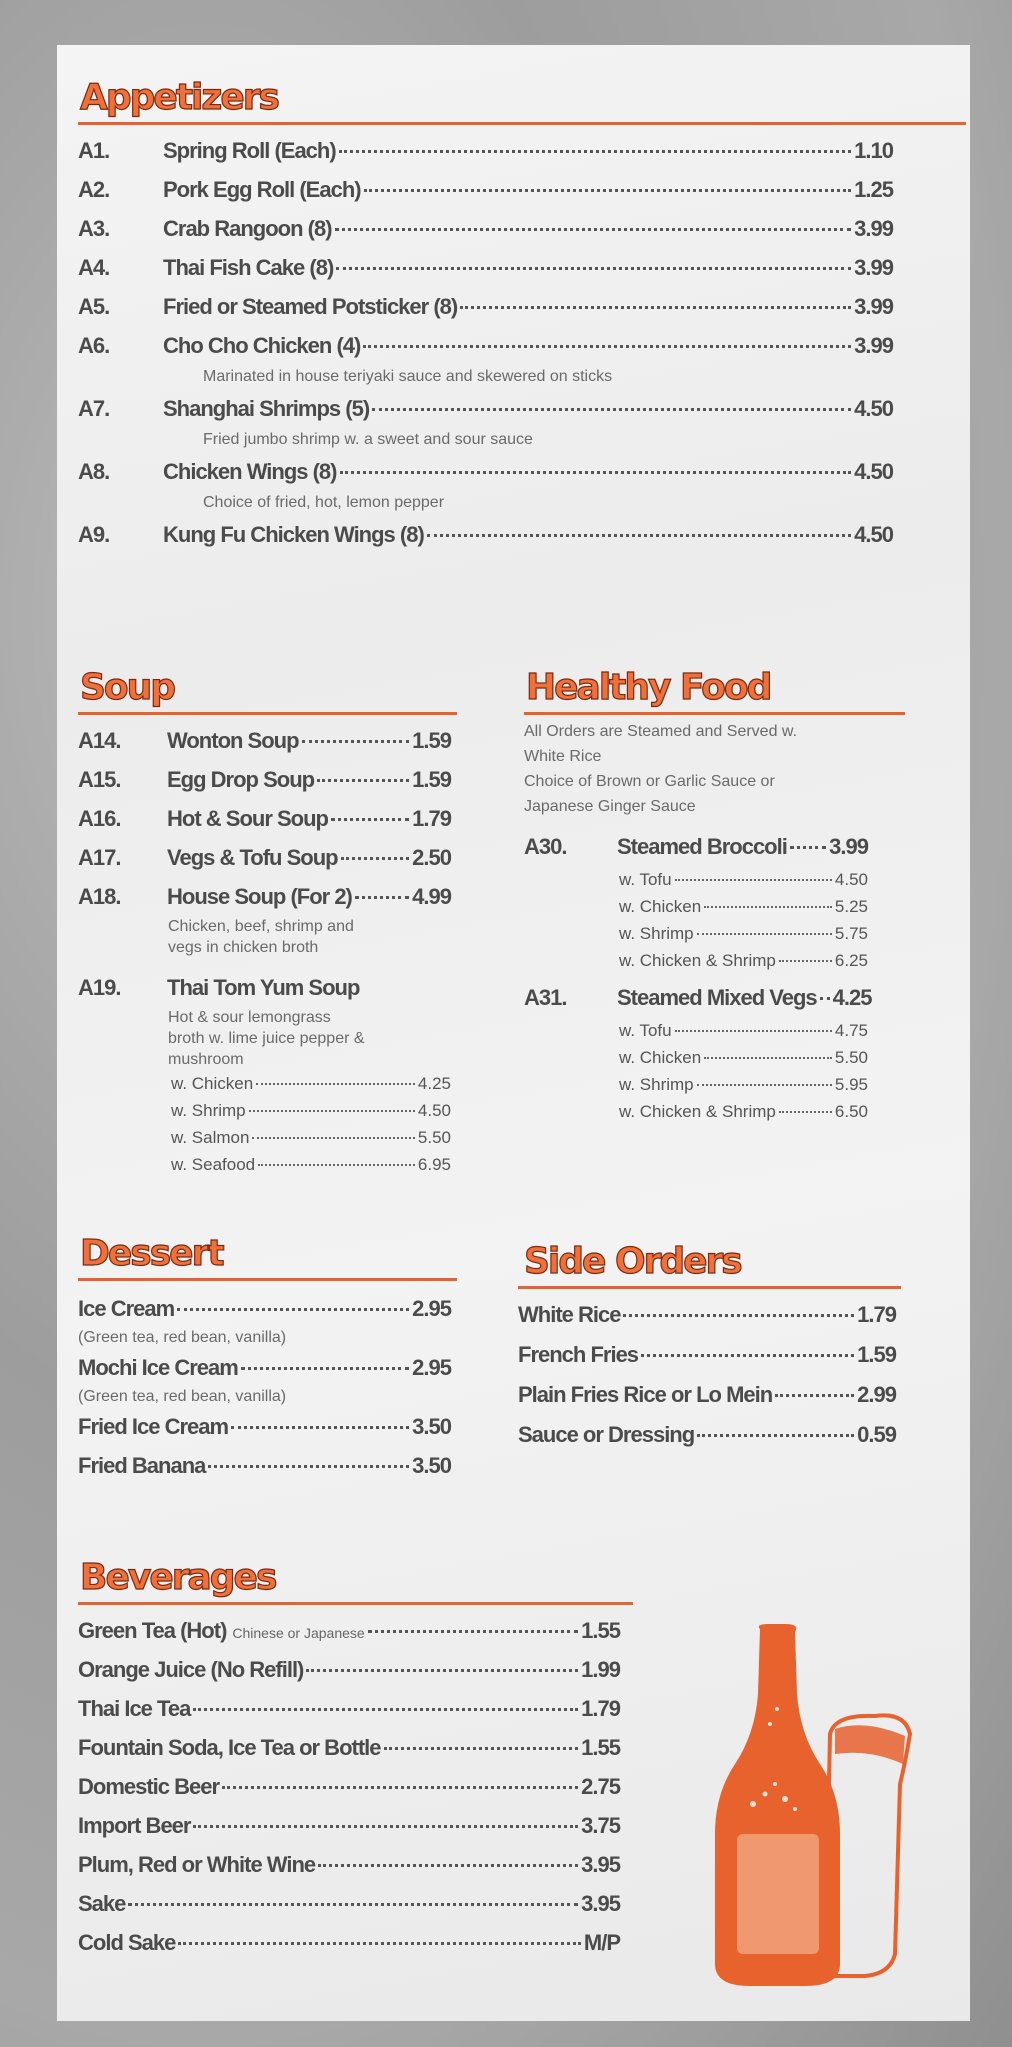 This screenshot has height=2047, width=1012. What do you see at coordinates (645, 1394) in the screenshot?
I see `item-name: Plain Fries Rice or Lo Mein` at bounding box center [645, 1394].